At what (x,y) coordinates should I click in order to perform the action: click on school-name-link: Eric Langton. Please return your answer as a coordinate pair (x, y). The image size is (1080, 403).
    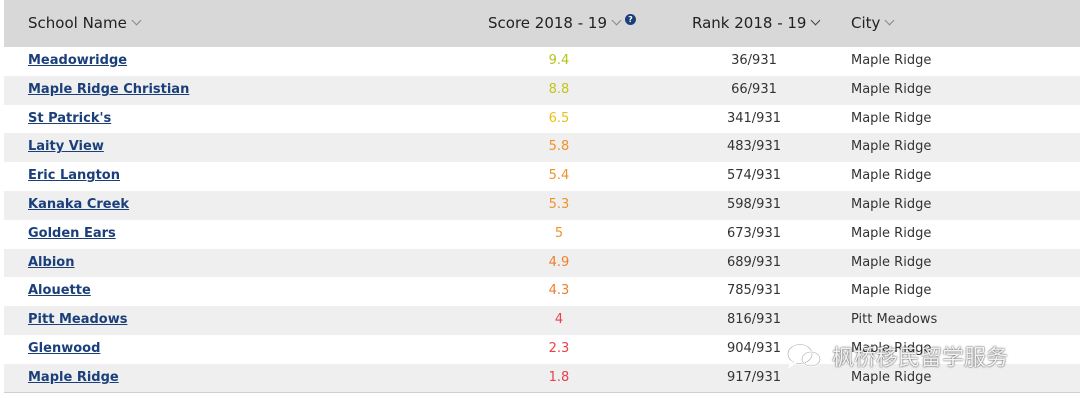
    Looking at the image, I should click on (74, 176).